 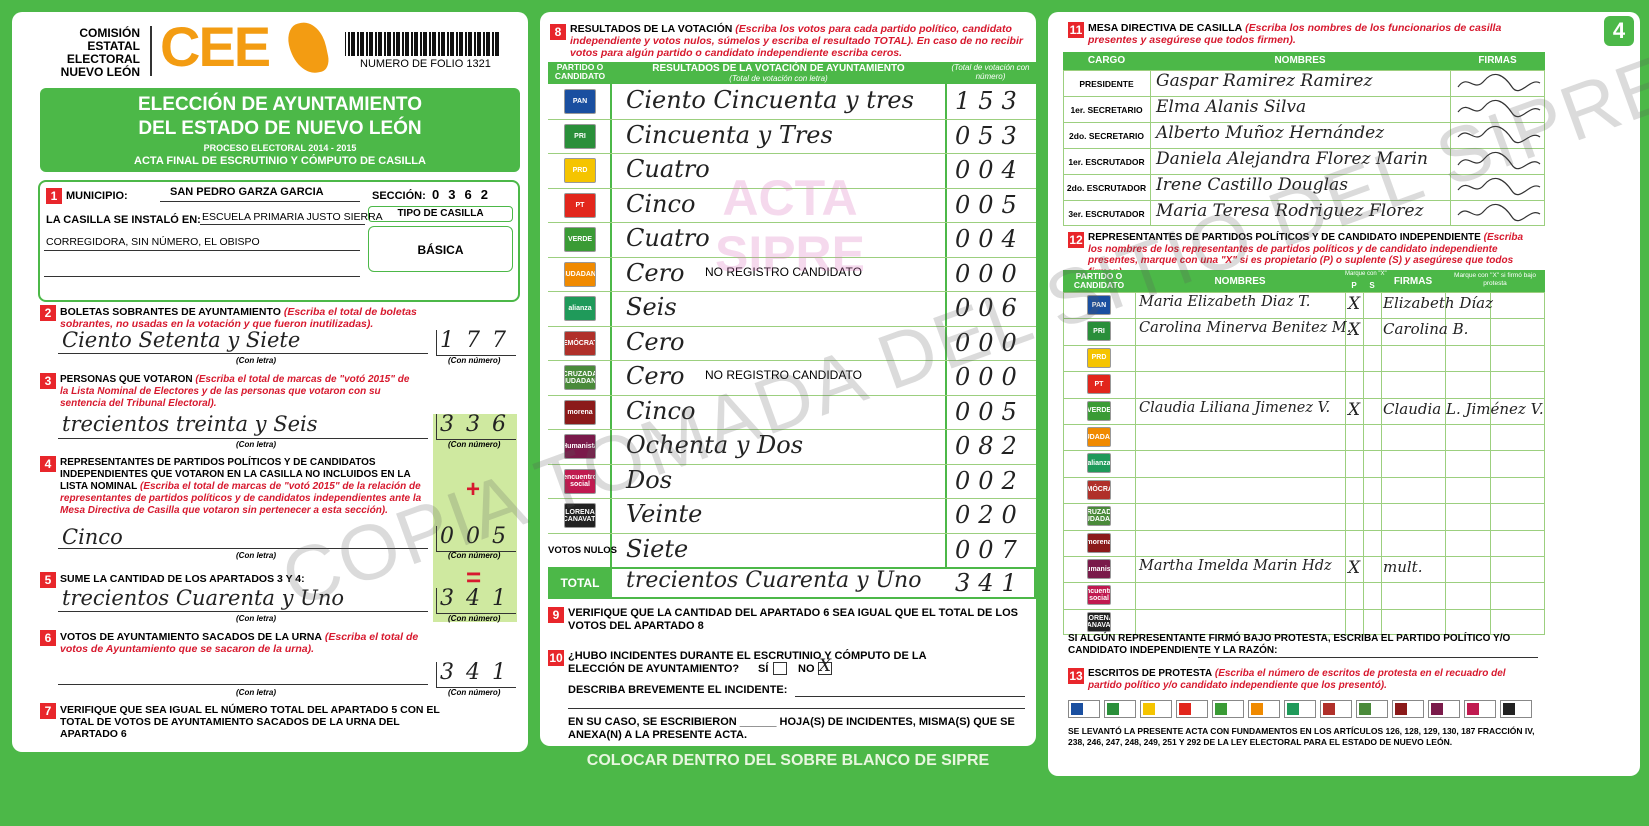 I want to click on vote-number: 005, so click(x=990, y=411).